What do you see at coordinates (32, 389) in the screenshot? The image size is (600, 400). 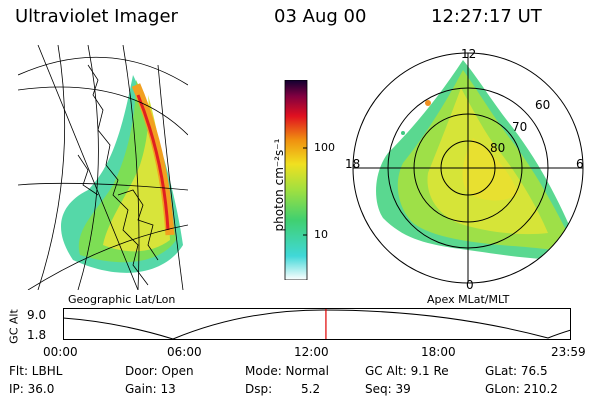 I see `info-ip: IP: 36.0` at bounding box center [32, 389].